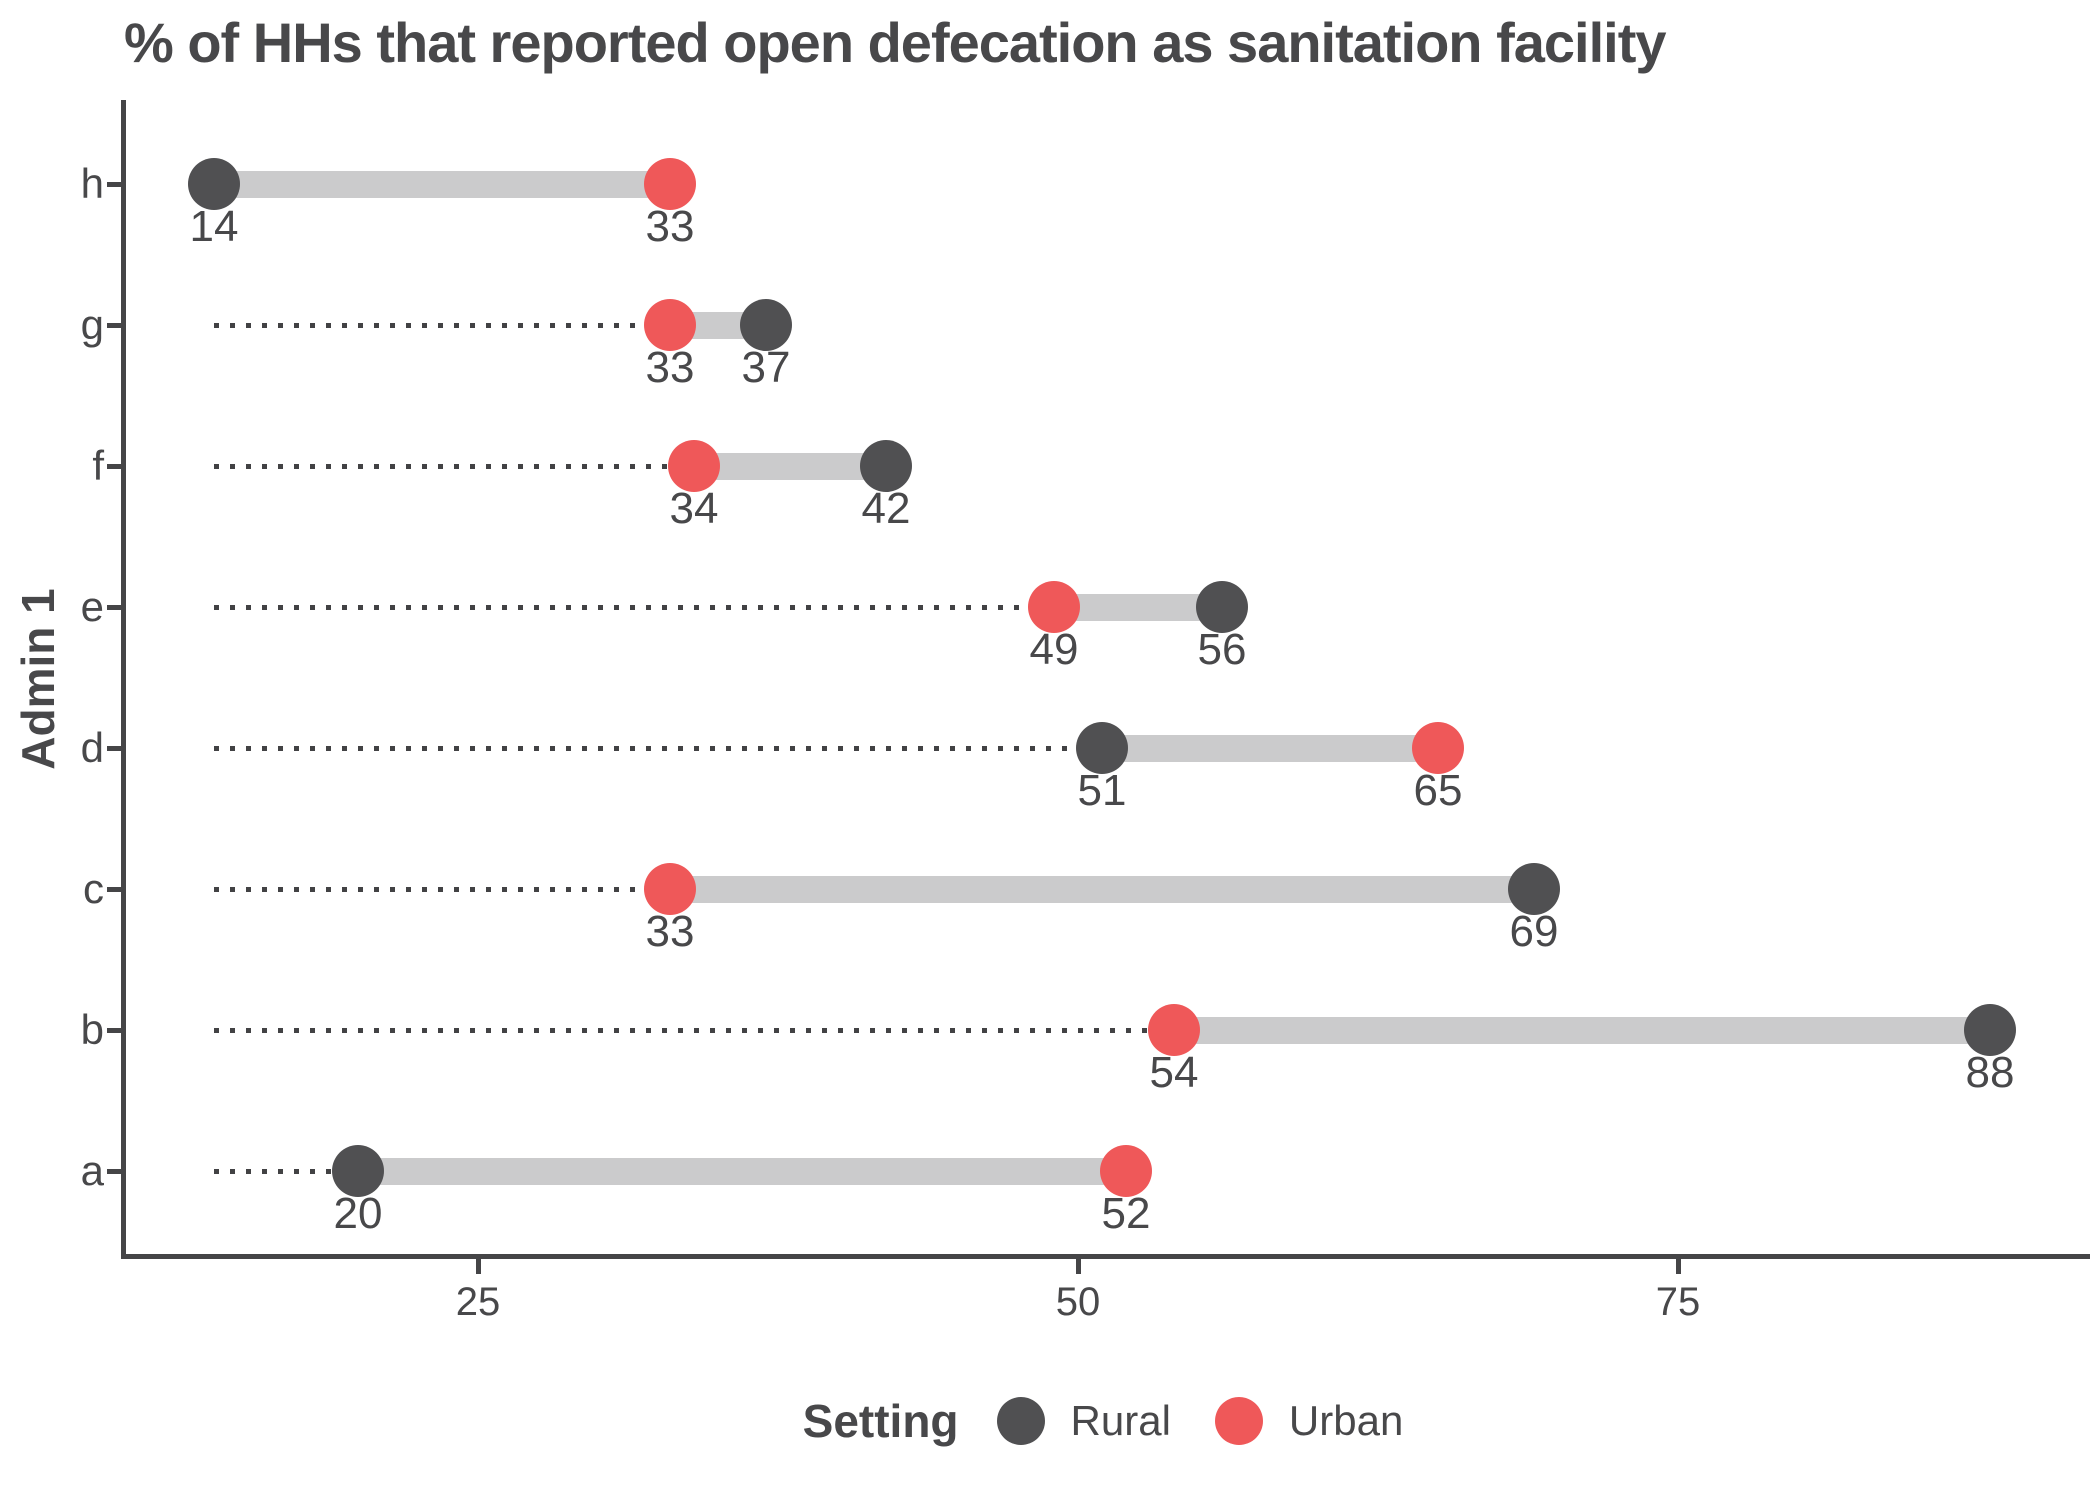 The height and width of the screenshot is (1500, 2100). I want to click on legend: Setting Rural Urban, so click(1103, 1421).